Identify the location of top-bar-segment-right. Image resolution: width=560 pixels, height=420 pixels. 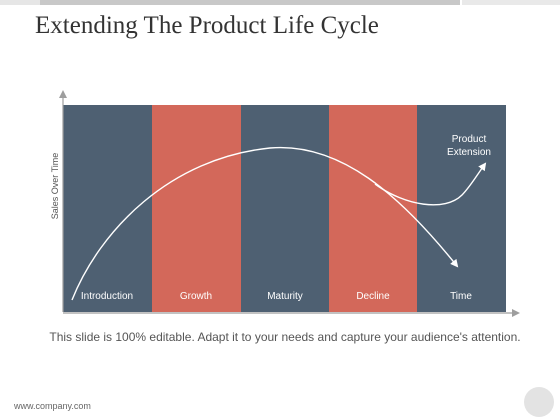
(511, 2).